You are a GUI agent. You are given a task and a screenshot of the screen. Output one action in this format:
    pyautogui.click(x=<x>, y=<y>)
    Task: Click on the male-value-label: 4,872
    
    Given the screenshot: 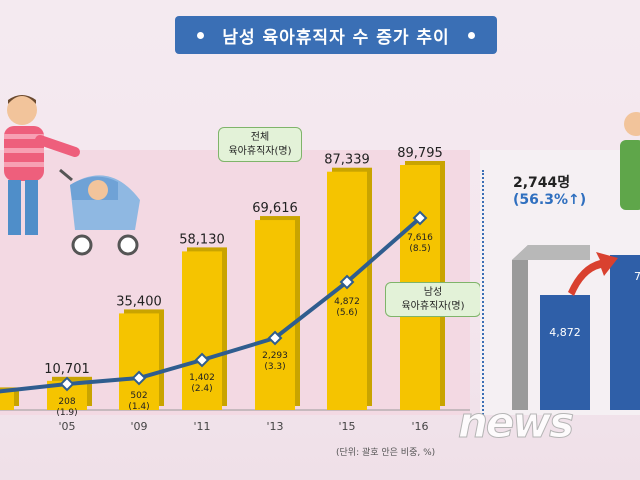 What is the action you would take?
    pyautogui.click(x=347, y=302)
    